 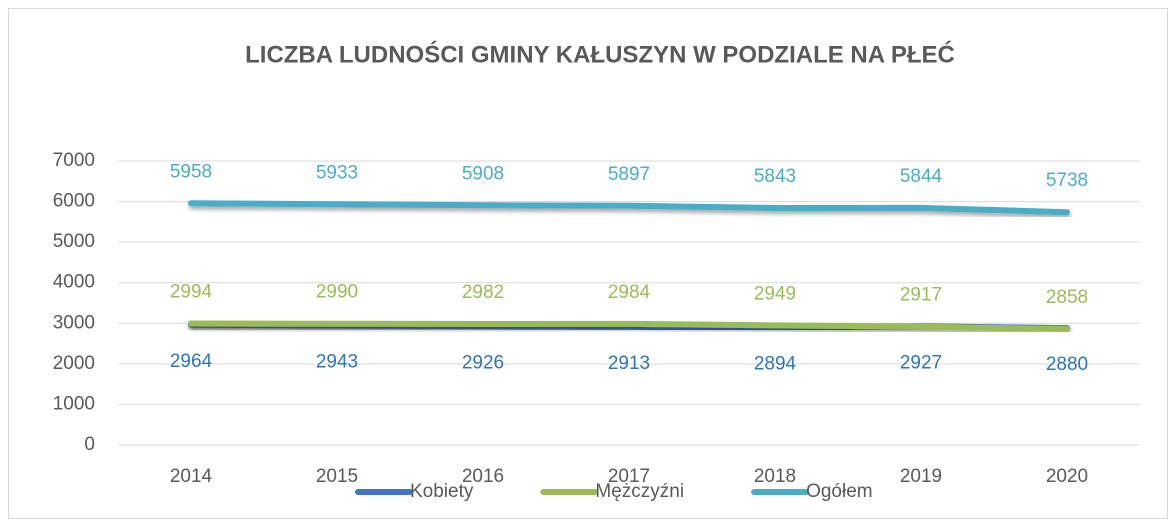 I want to click on data-label: 2927, so click(x=921, y=362).